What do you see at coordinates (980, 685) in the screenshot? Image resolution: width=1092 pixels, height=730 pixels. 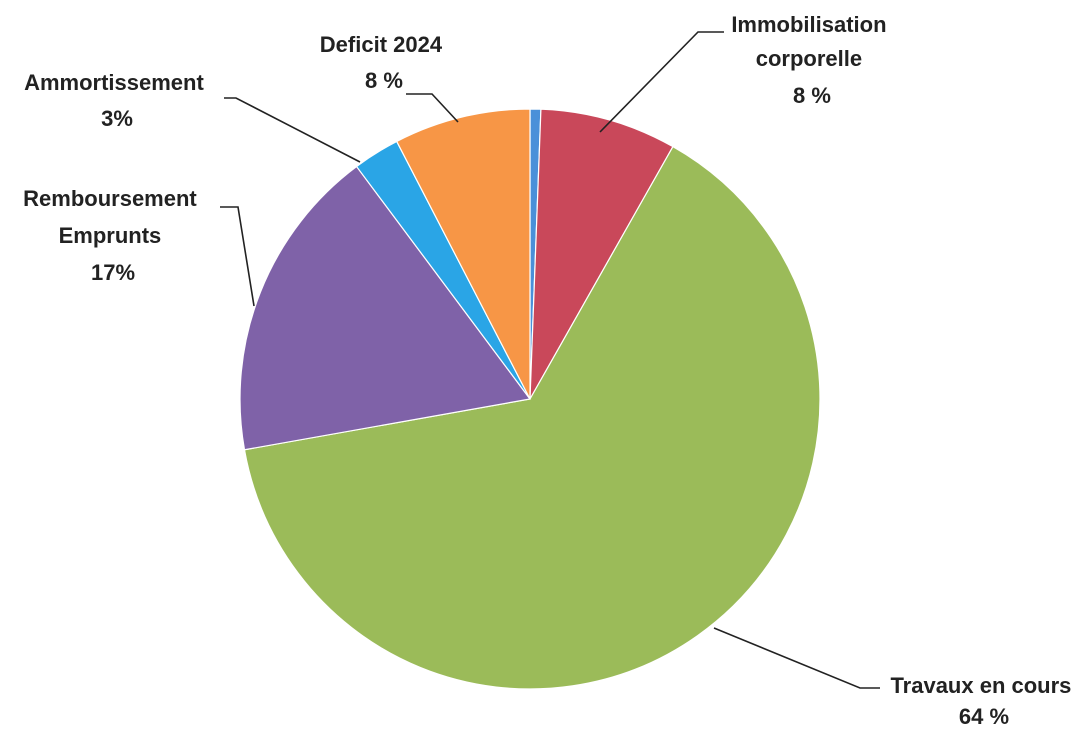 I see `label-travaux-line-1: Travaux en cours` at bounding box center [980, 685].